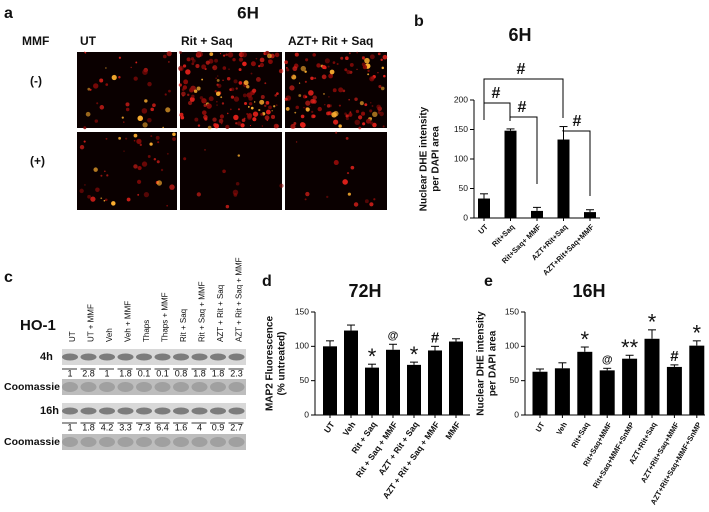 The width and height of the screenshot is (709, 512). Describe the element at coordinates (519, 35) in the screenshot. I see `chart-title: 6H` at that location.